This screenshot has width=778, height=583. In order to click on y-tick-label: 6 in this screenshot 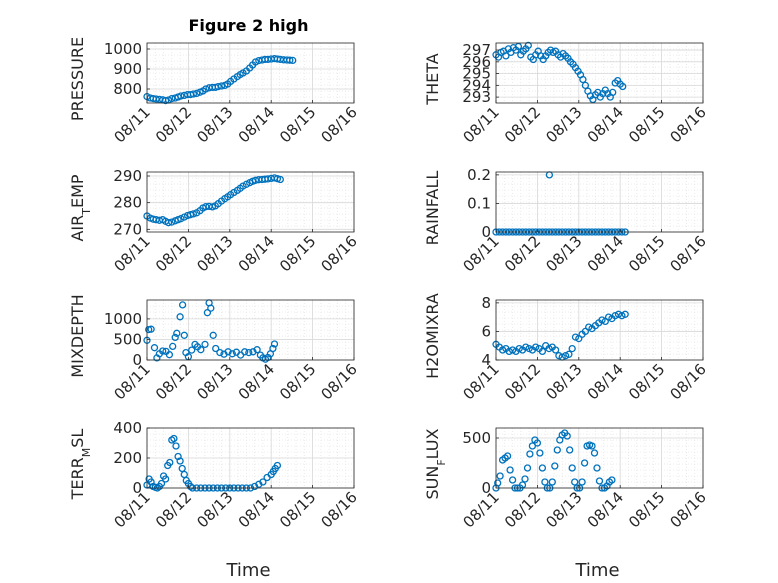, I will do `click(486, 331)`.